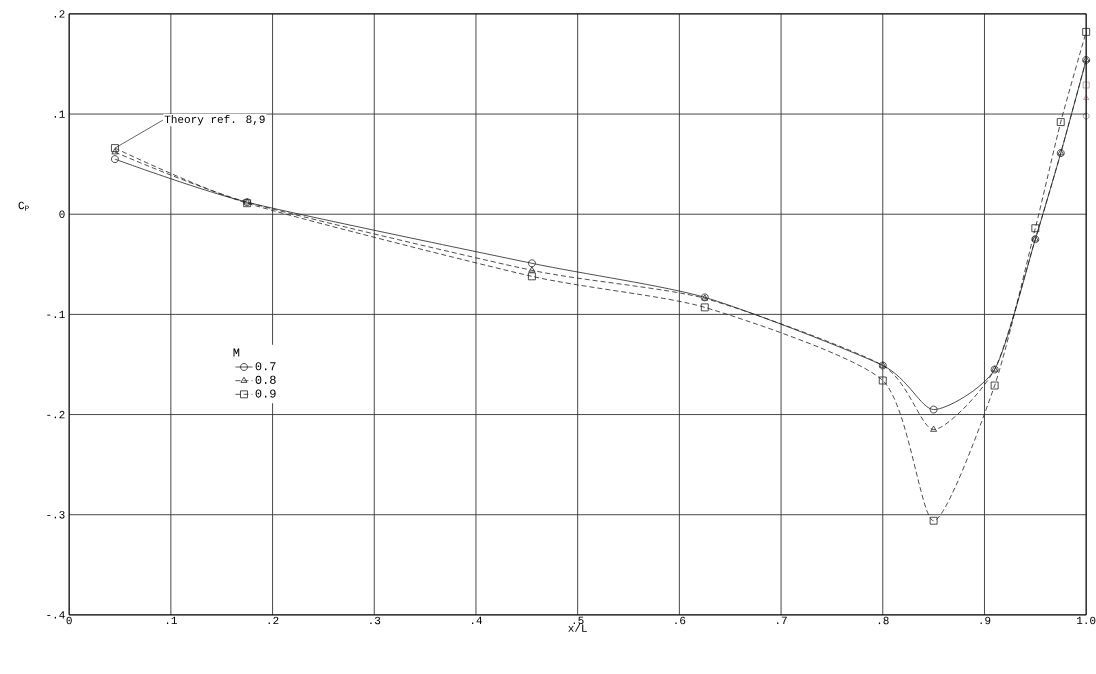 Image resolution: width=1096 pixels, height=674 pixels. I want to click on x-tick-label: .2, so click(273, 620).